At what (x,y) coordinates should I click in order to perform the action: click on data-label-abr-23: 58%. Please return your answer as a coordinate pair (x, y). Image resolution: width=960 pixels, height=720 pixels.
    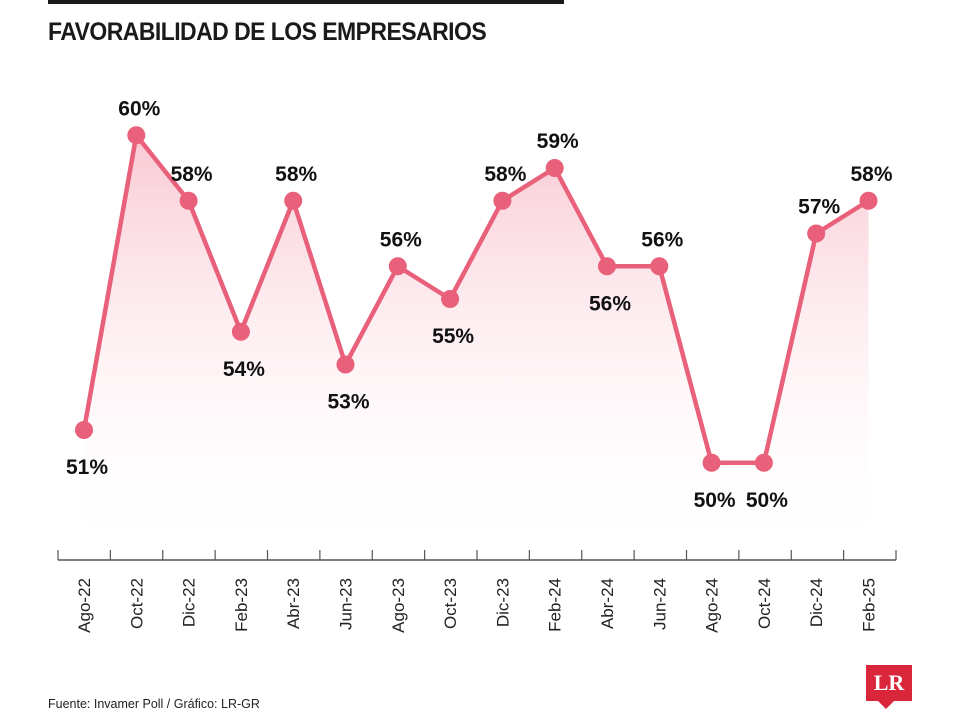
    Looking at the image, I should click on (296, 174).